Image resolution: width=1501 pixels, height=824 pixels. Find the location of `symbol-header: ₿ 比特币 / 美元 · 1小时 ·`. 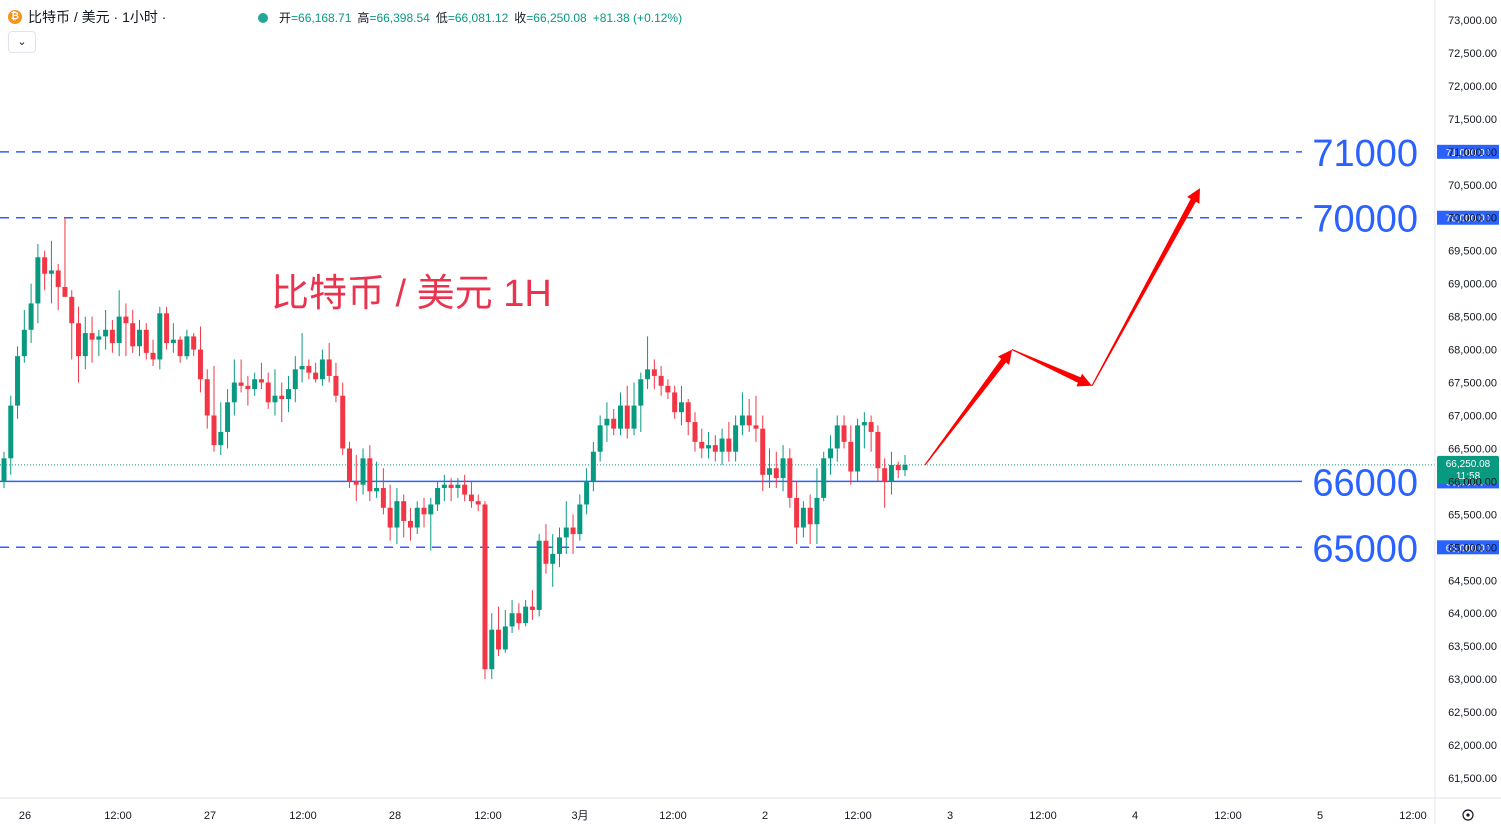

symbol-header: ₿ 比特币 / 美元 · 1小时 · is located at coordinates (87, 17).